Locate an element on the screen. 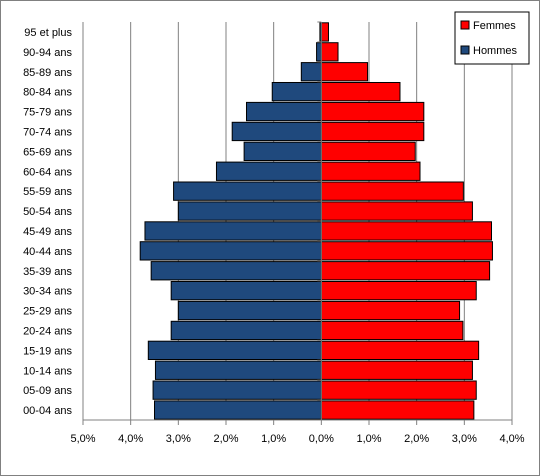 This screenshot has width=540, height=476. y-tick-label: 10-14 ans is located at coordinates (47, 371).